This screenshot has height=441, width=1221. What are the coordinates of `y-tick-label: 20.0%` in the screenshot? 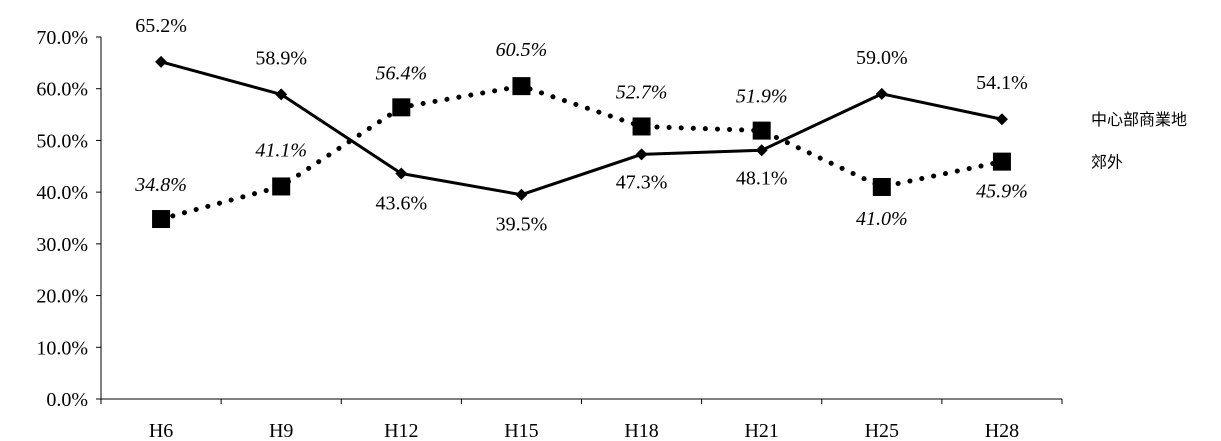 It's located at (62, 297).